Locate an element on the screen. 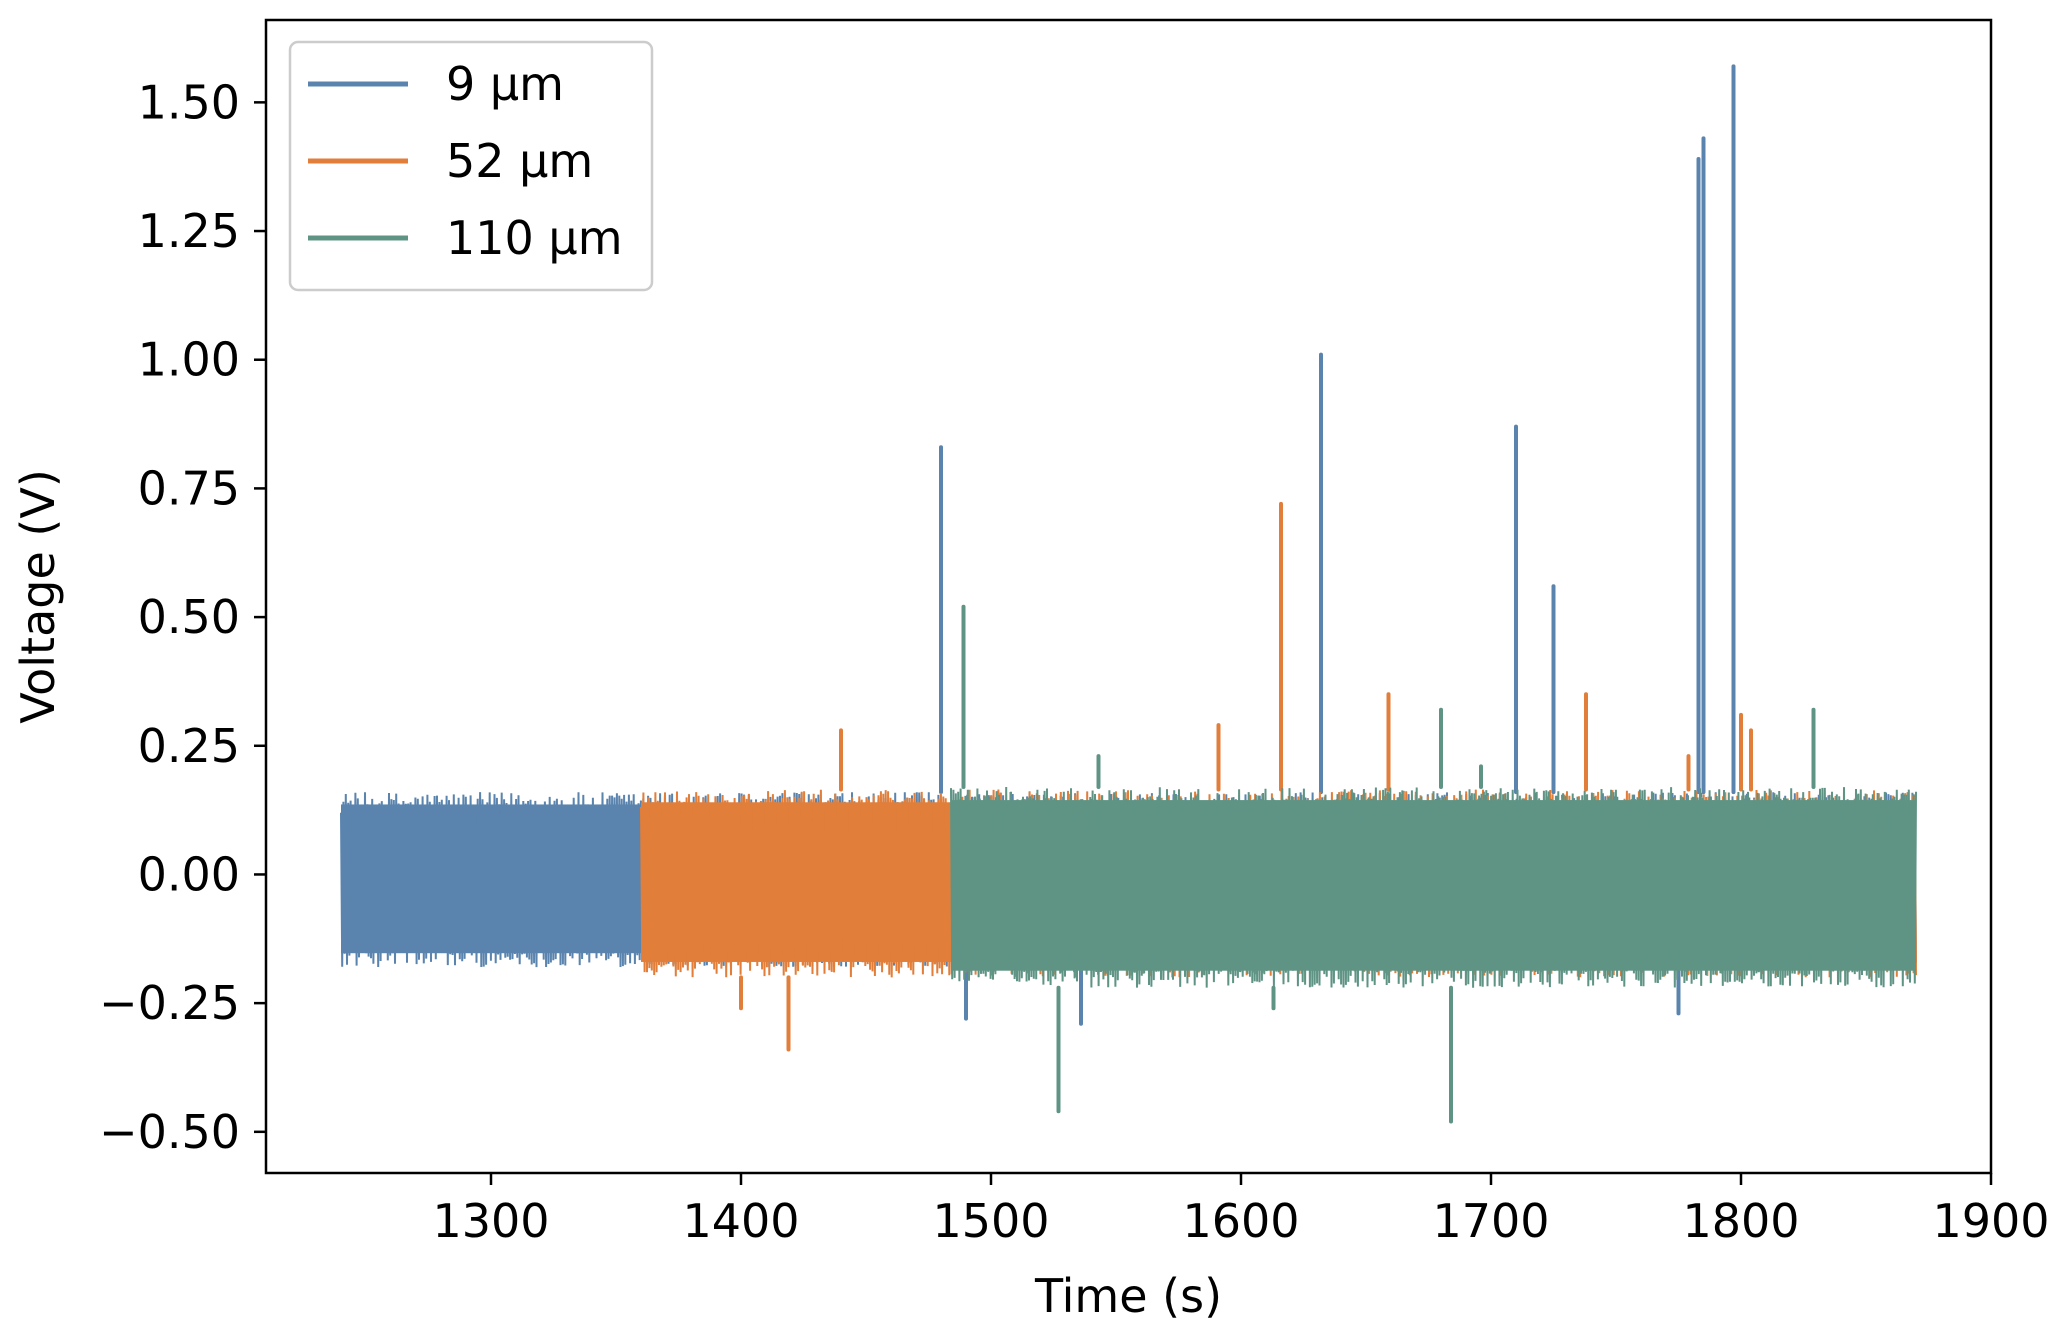  y-tick-label: −0.25 is located at coordinates (169, 1003).